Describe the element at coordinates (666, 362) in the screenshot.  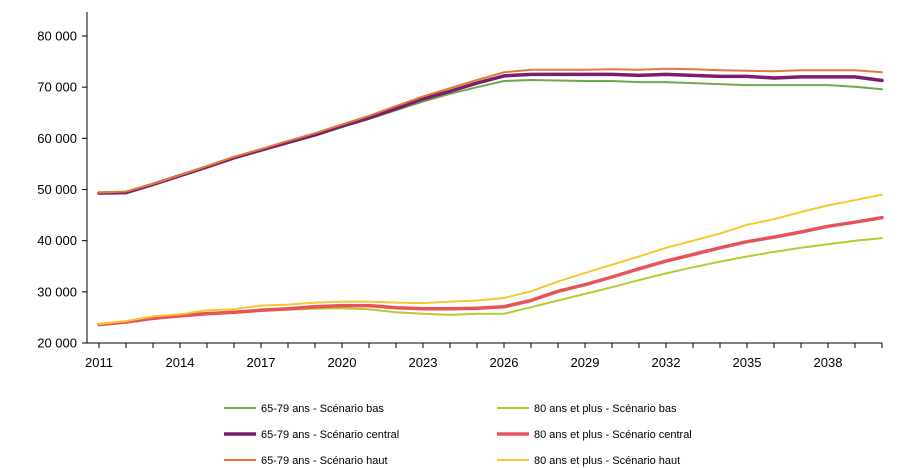
I see `x-tick-label: 2032` at that location.